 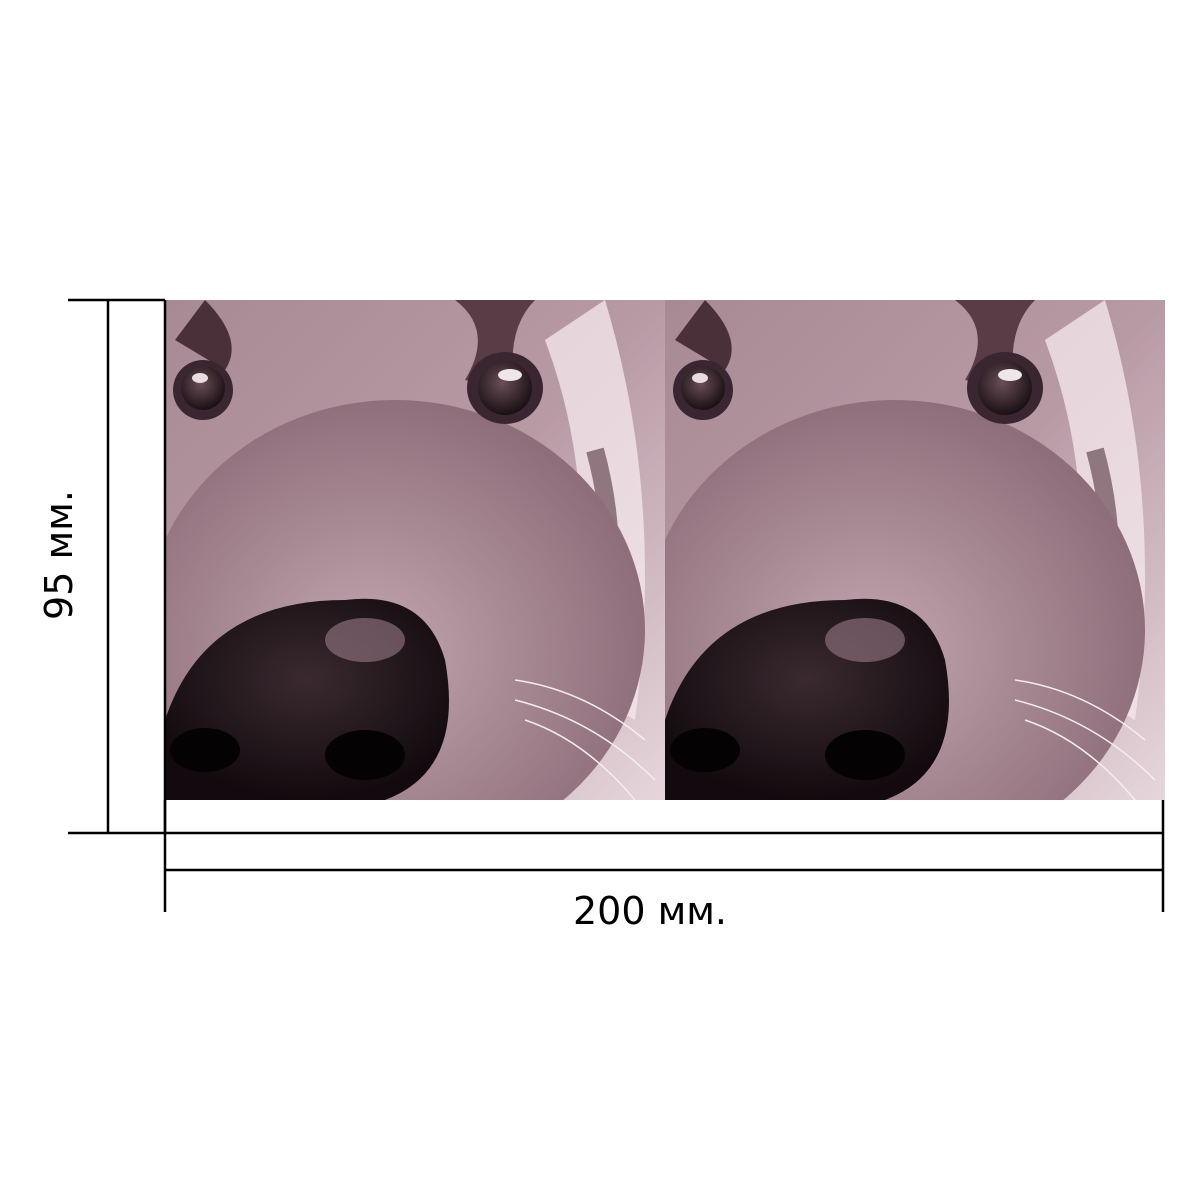 What do you see at coordinates (102, 566) in the screenshot?
I see `height-dimension: 95 мм.` at bounding box center [102, 566].